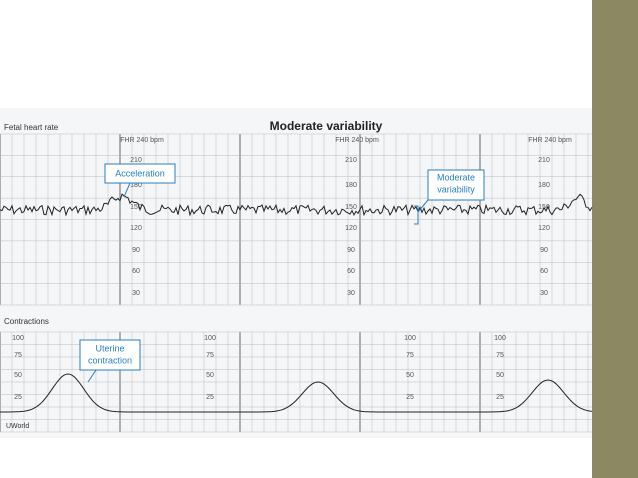  Describe the element at coordinates (109, 348) in the screenshot. I see `callout-text: Uterine` at that location.